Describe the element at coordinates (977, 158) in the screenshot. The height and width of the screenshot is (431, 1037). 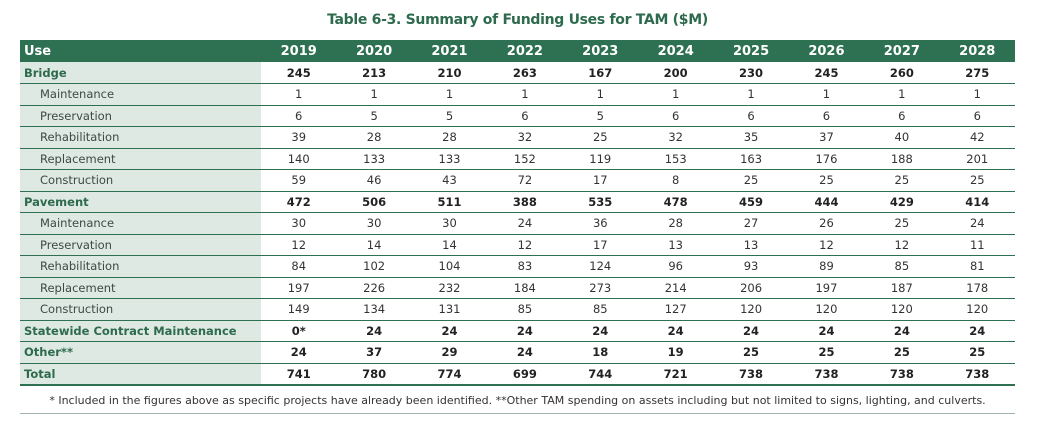
I see `table-cell: 201` at that location.